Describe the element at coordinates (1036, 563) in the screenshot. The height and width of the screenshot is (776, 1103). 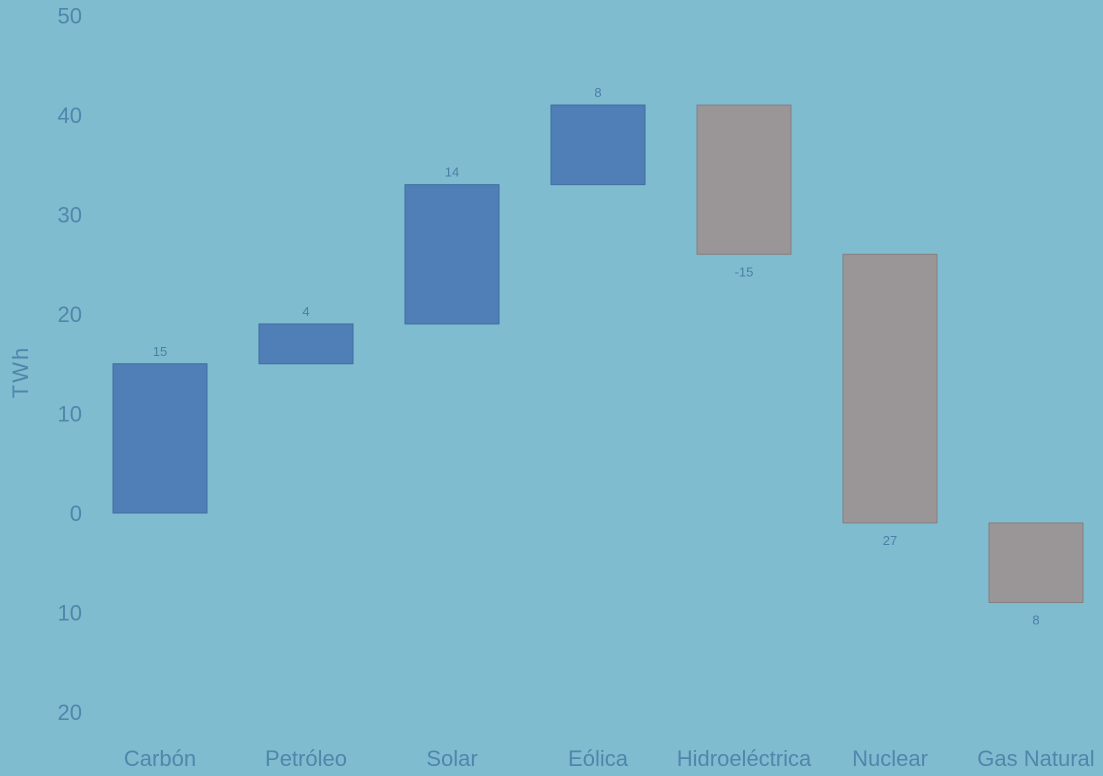
I see `bar-gas-natural` at that location.